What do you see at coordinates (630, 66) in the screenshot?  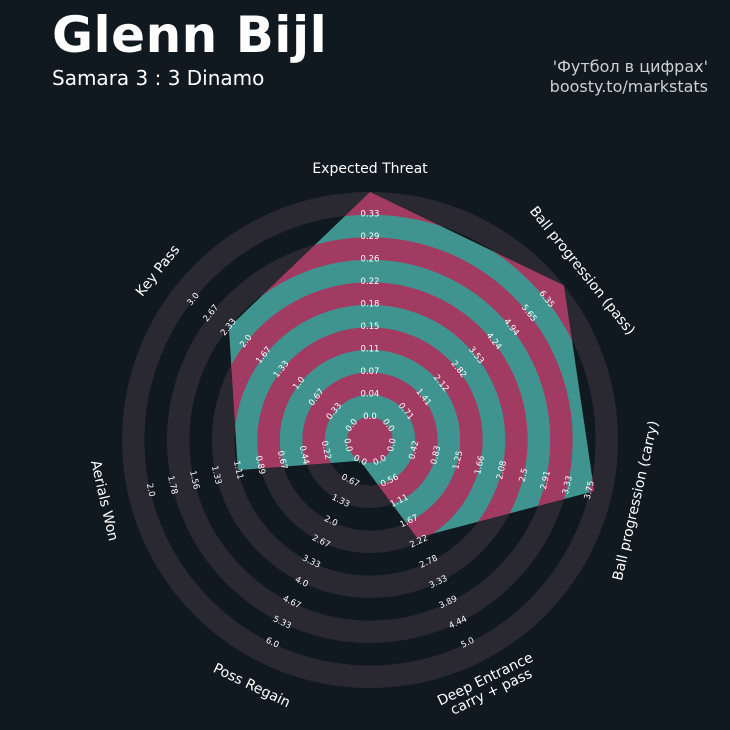 I see `credit-text: 'Футбол в цифрах'` at bounding box center [630, 66].